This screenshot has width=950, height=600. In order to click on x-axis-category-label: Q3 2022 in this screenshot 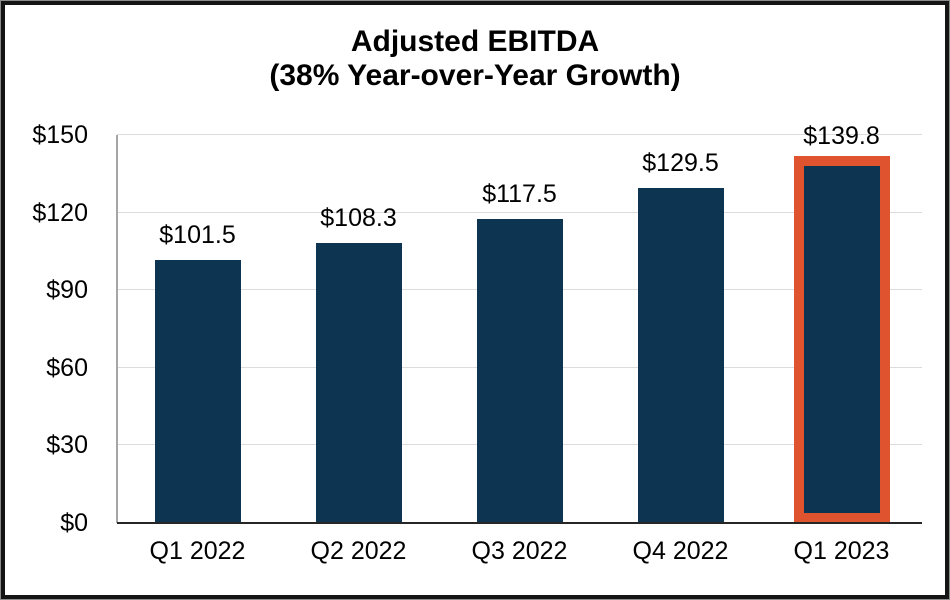, I will do `click(519, 551)`.